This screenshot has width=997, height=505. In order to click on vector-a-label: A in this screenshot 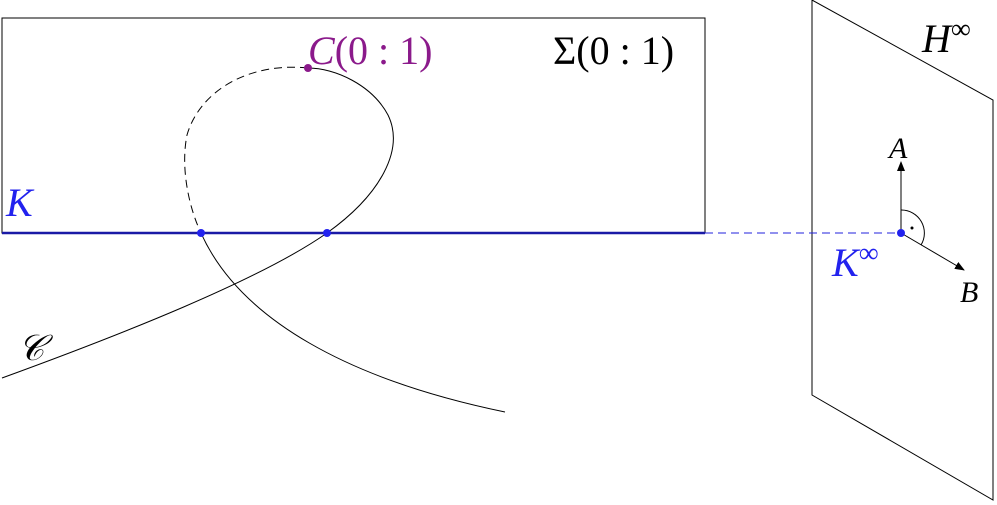, I will do `click(897, 148)`.